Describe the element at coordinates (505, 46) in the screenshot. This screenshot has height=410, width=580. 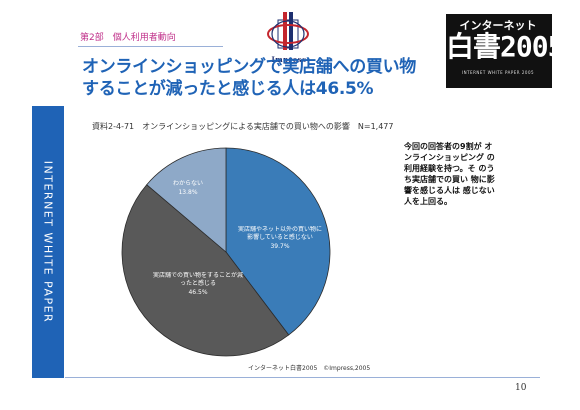
I see `badge-main-text: 白書2005` at that location.